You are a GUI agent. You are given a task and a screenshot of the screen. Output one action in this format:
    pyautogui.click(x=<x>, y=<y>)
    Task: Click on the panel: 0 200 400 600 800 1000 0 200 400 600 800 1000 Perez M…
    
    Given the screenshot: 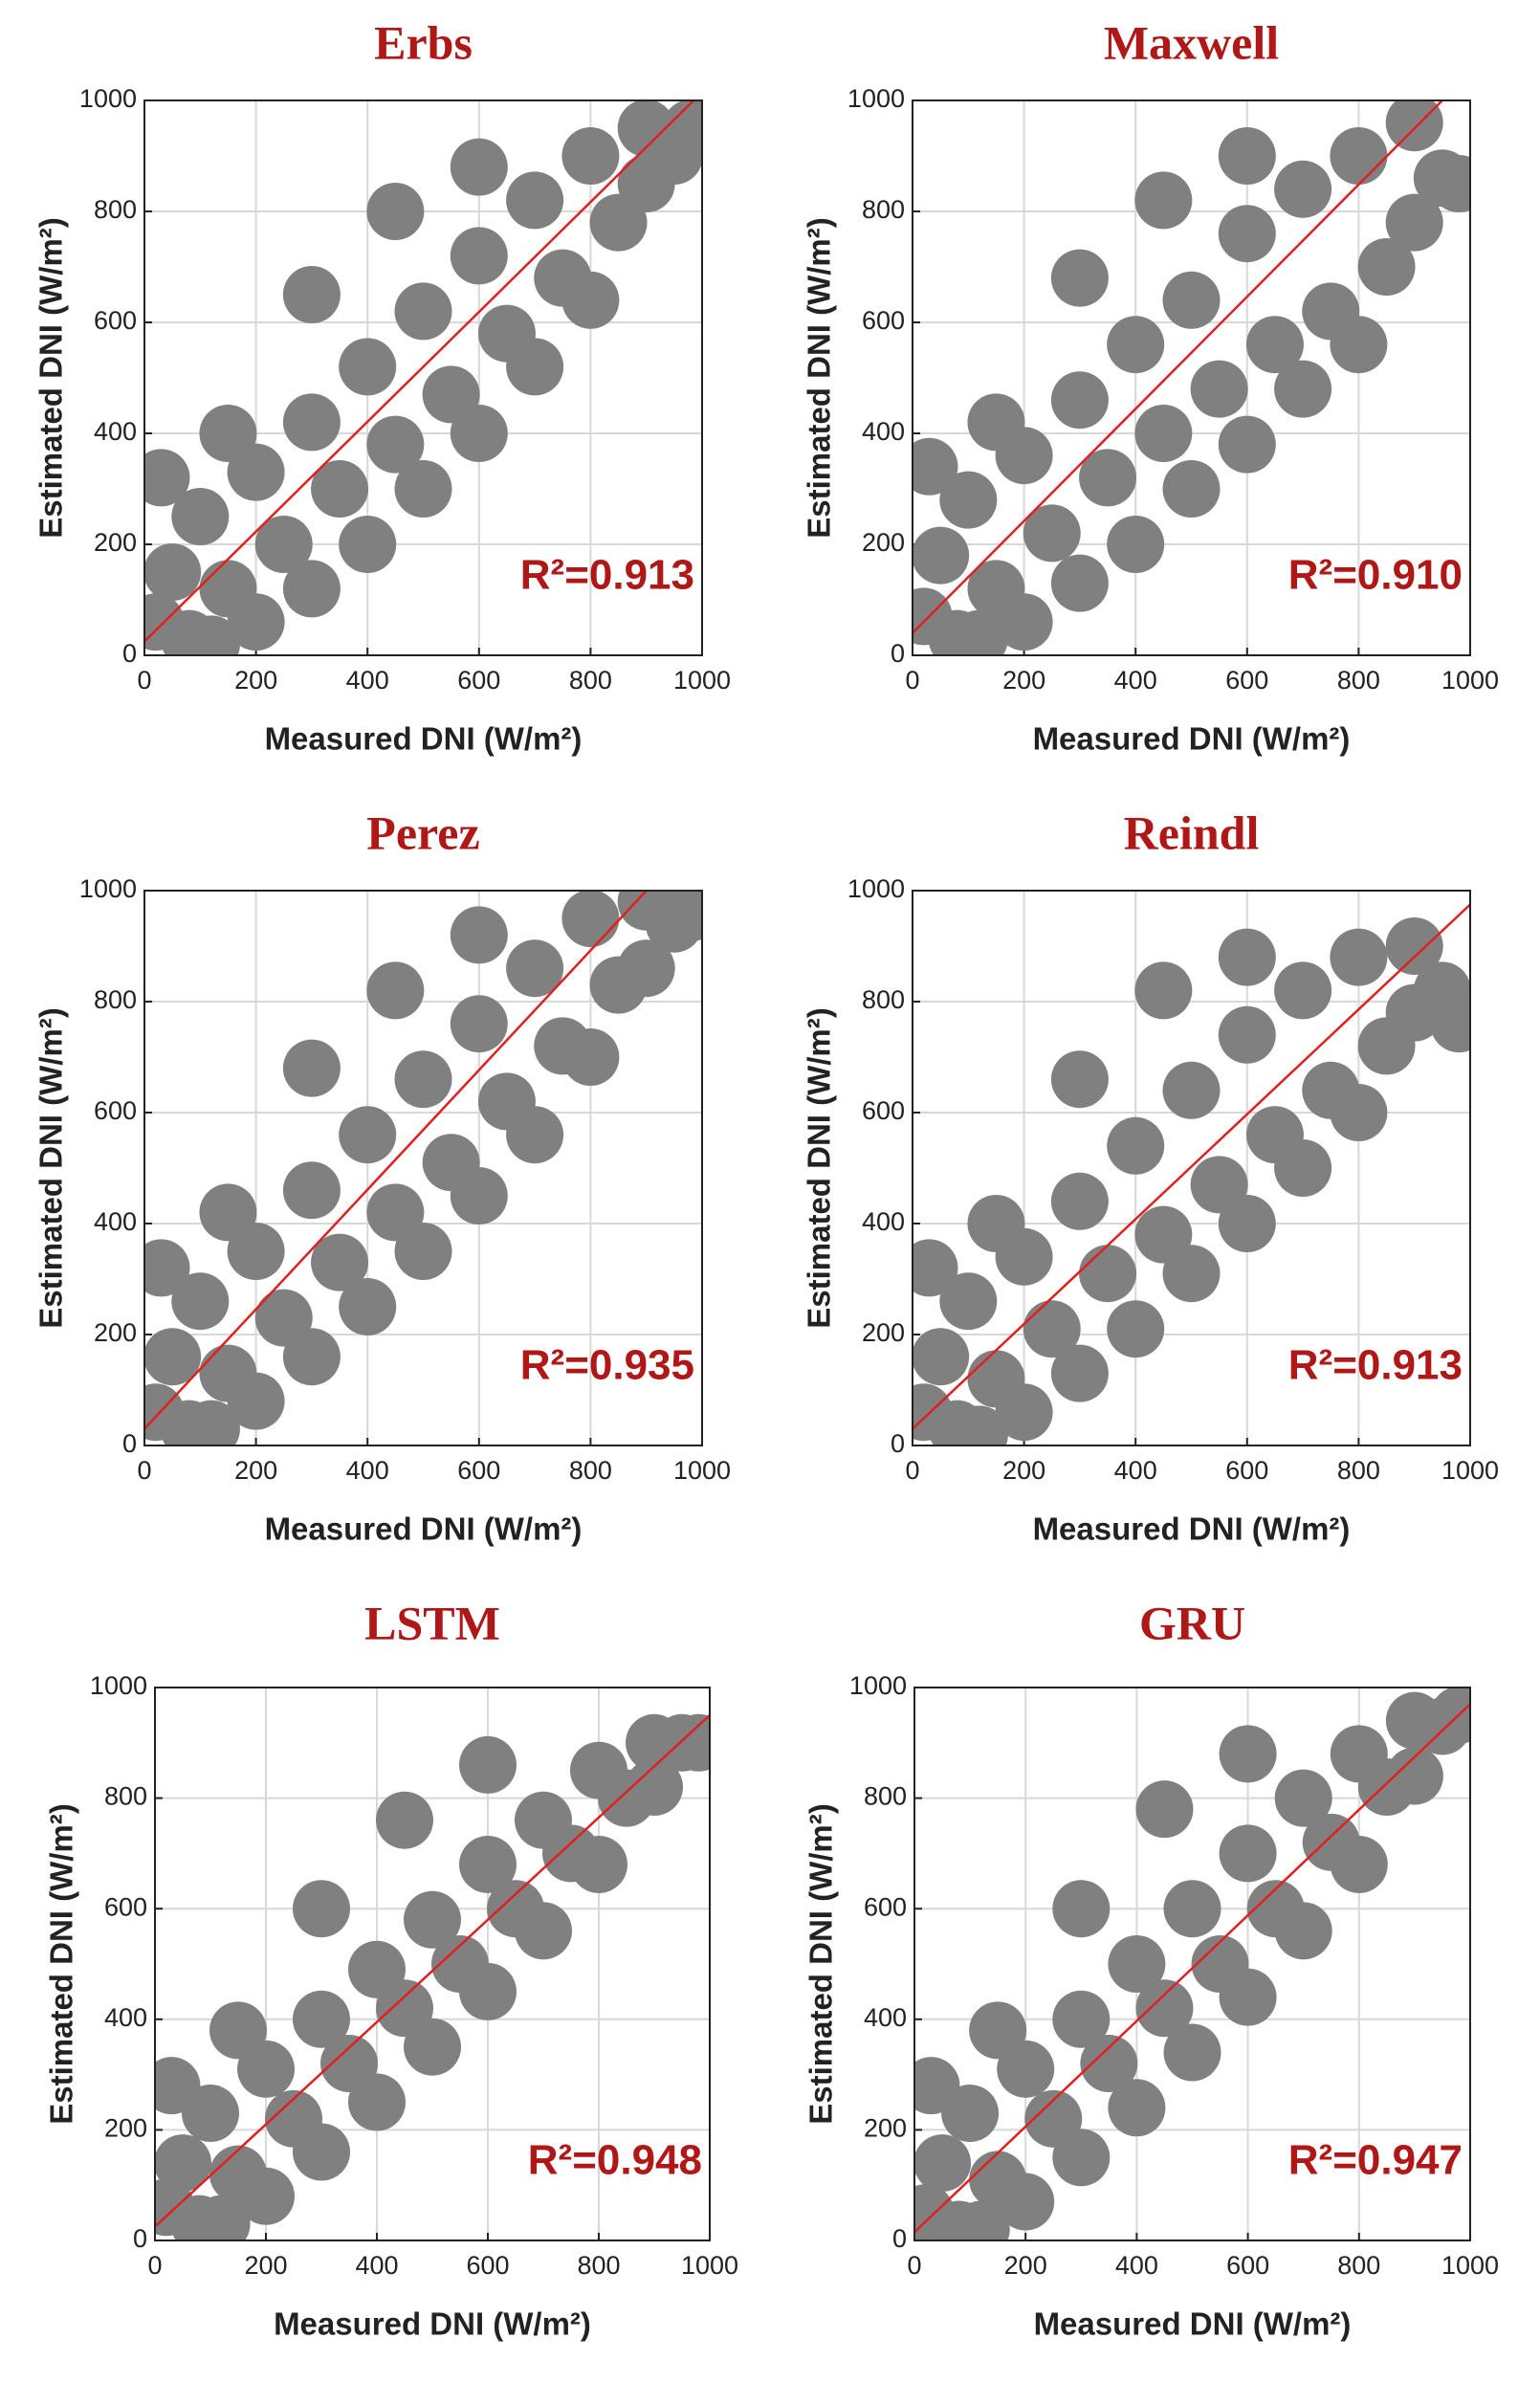 What is the action you would take?
    pyautogui.click(x=382, y=1175)
    